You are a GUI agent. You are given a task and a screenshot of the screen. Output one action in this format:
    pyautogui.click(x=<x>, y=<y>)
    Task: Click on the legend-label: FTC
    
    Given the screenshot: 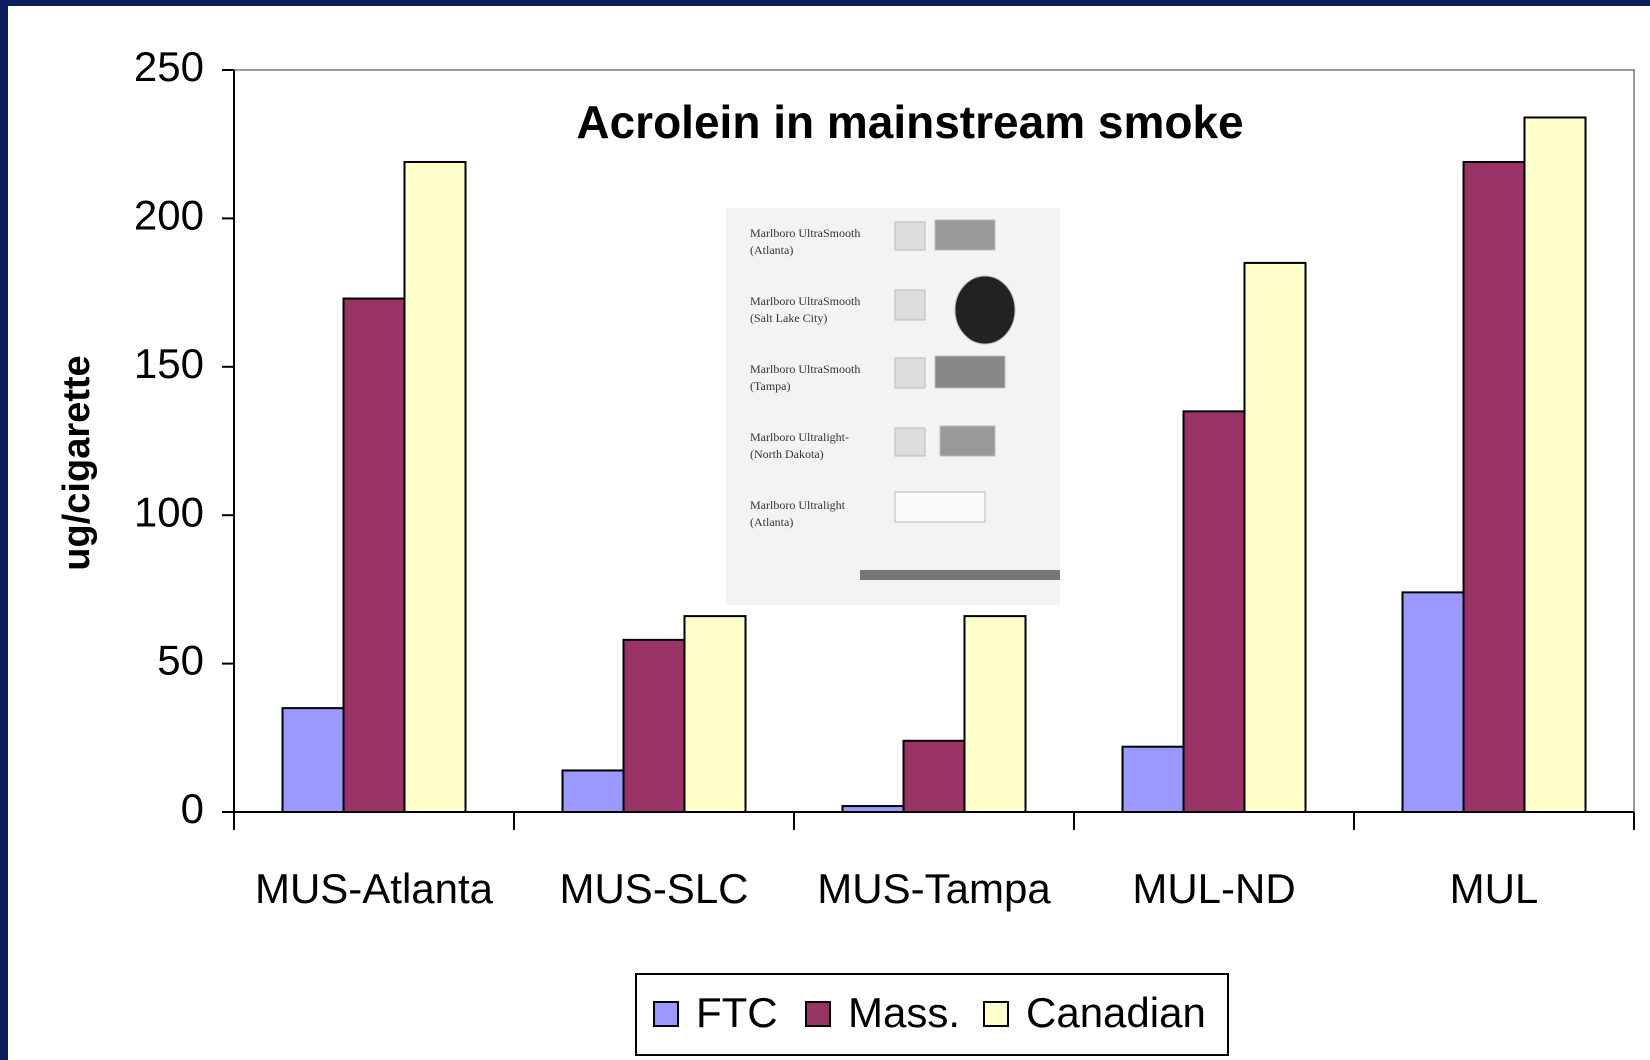 What is the action you would take?
    pyautogui.click(x=737, y=1012)
    